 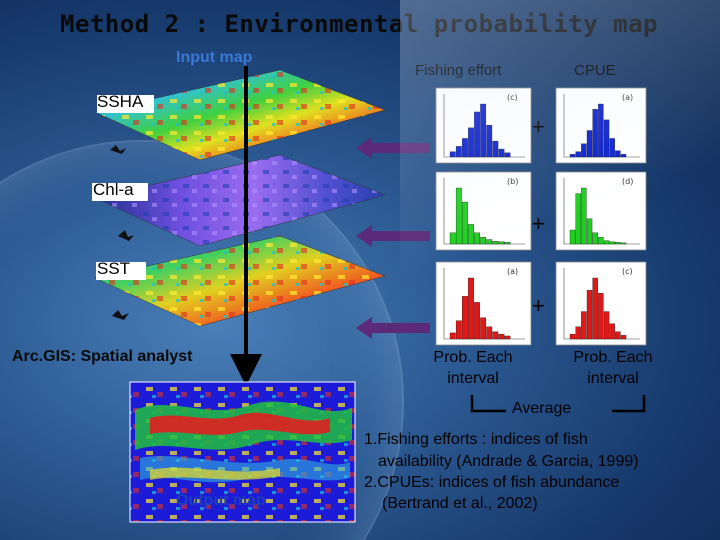 What do you see at coordinates (120, 101) in the screenshot?
I see `layer-label-ssha: SSHA` at bounding box center [120, 101].